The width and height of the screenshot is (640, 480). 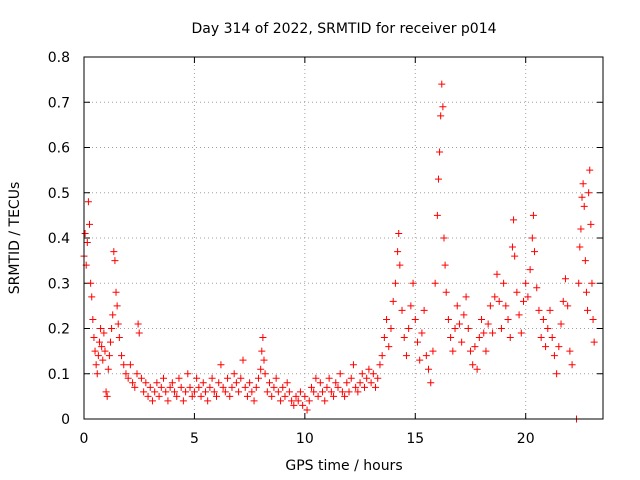 I want to click on y-axis-title: SRMTID / TECUs, so click(x=15, y=238).